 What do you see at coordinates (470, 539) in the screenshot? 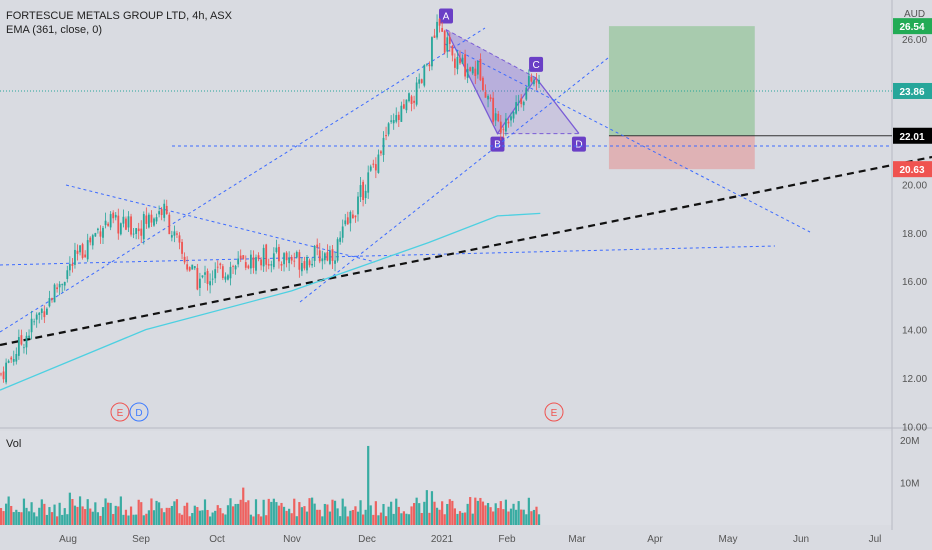
I see `time-axis: Aug Sep Oct Nov Dec 2021 Feb Mar Apr May Jun Jul` at bounding box center [470, 539].